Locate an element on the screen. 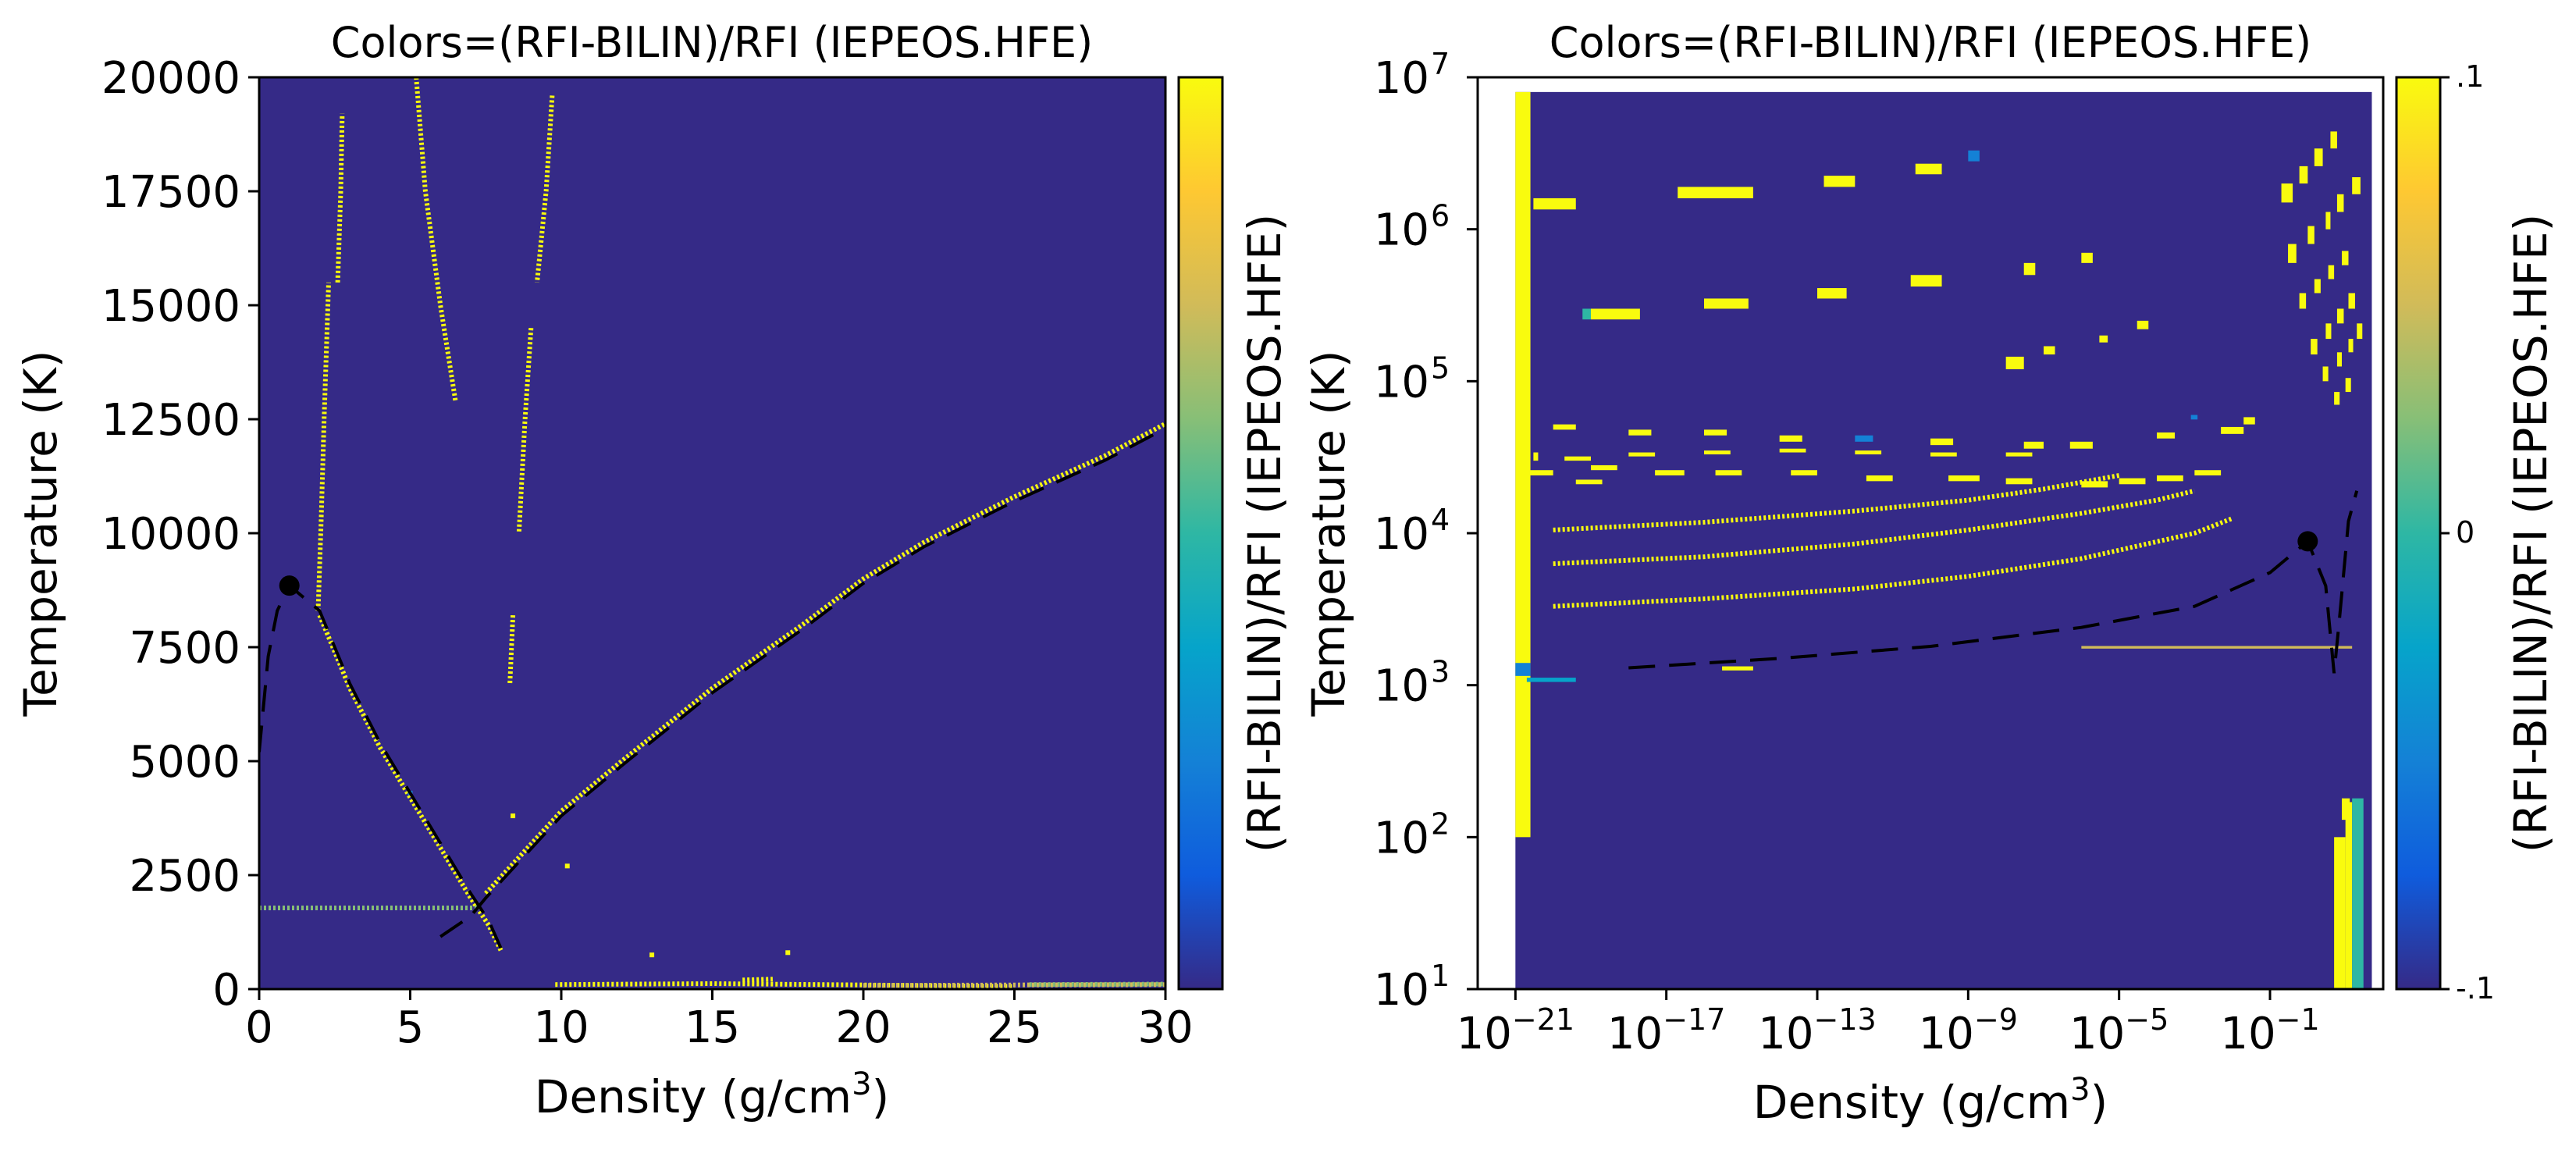 This screenshot has width=2576, height=1171. right-colorbar-gradient is located at coordinates (2418, 533).